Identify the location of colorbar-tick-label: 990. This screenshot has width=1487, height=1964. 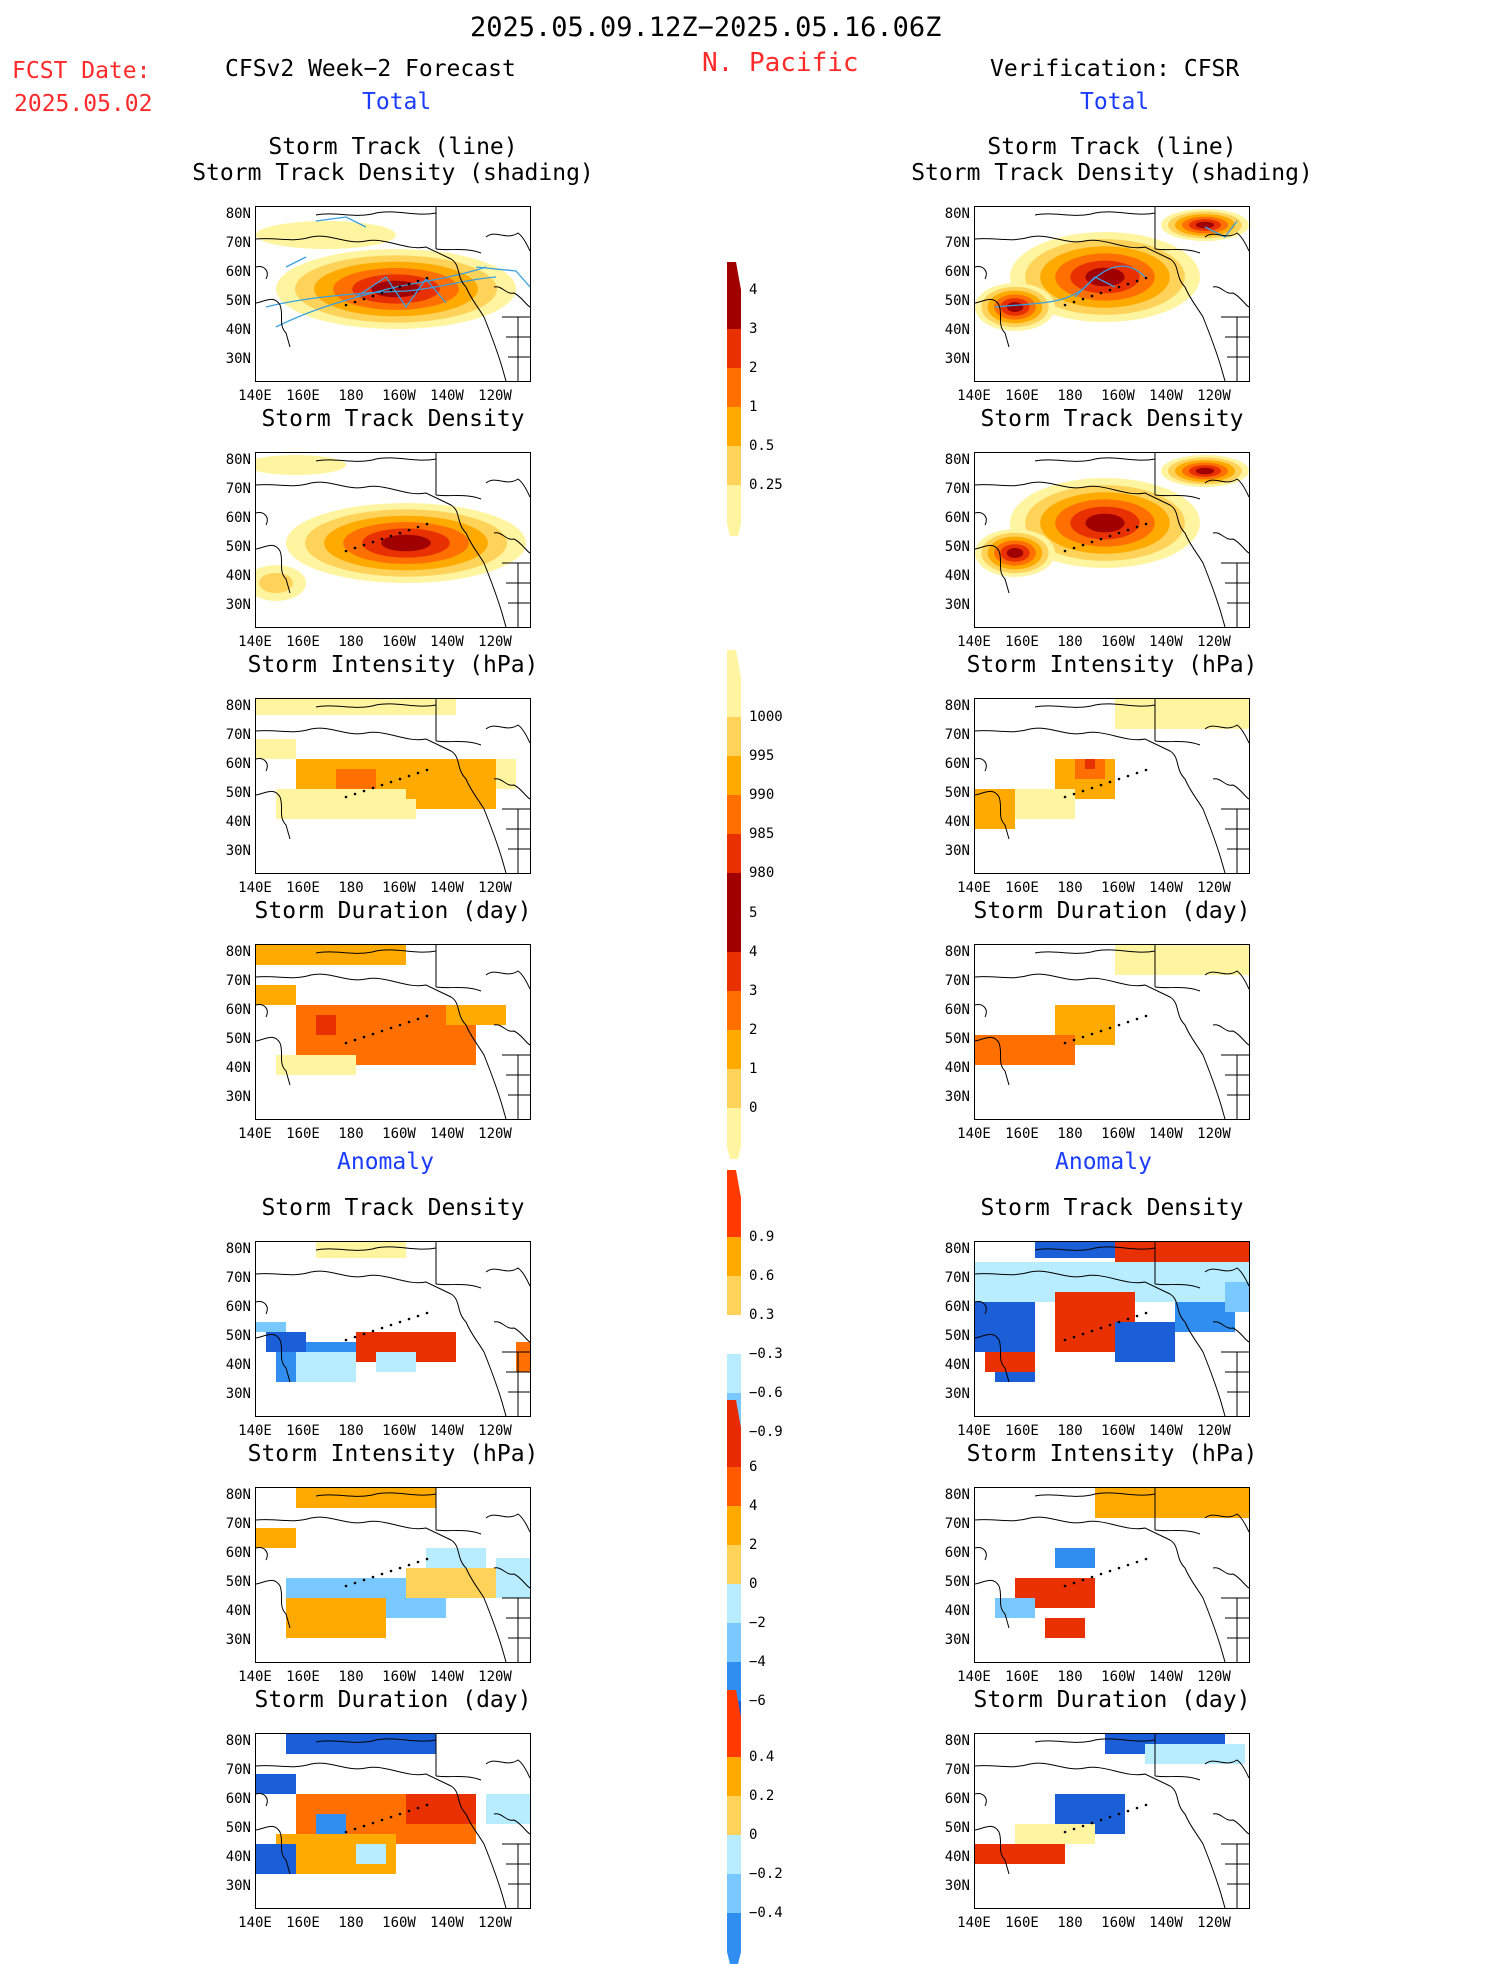
(762, 795).